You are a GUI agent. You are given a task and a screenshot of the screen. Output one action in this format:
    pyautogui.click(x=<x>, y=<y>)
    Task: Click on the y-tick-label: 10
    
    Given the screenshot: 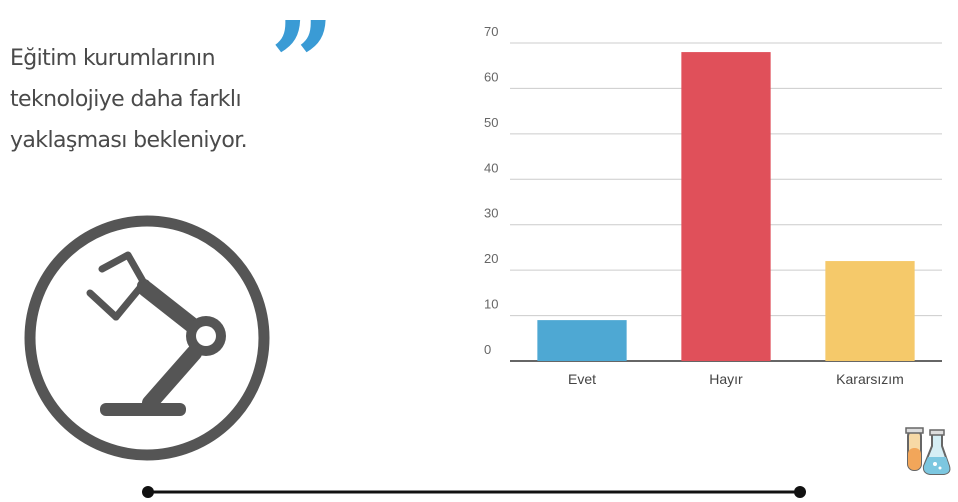 What is the action you would take?
    pyautogui.click(x=491, y=304)
    